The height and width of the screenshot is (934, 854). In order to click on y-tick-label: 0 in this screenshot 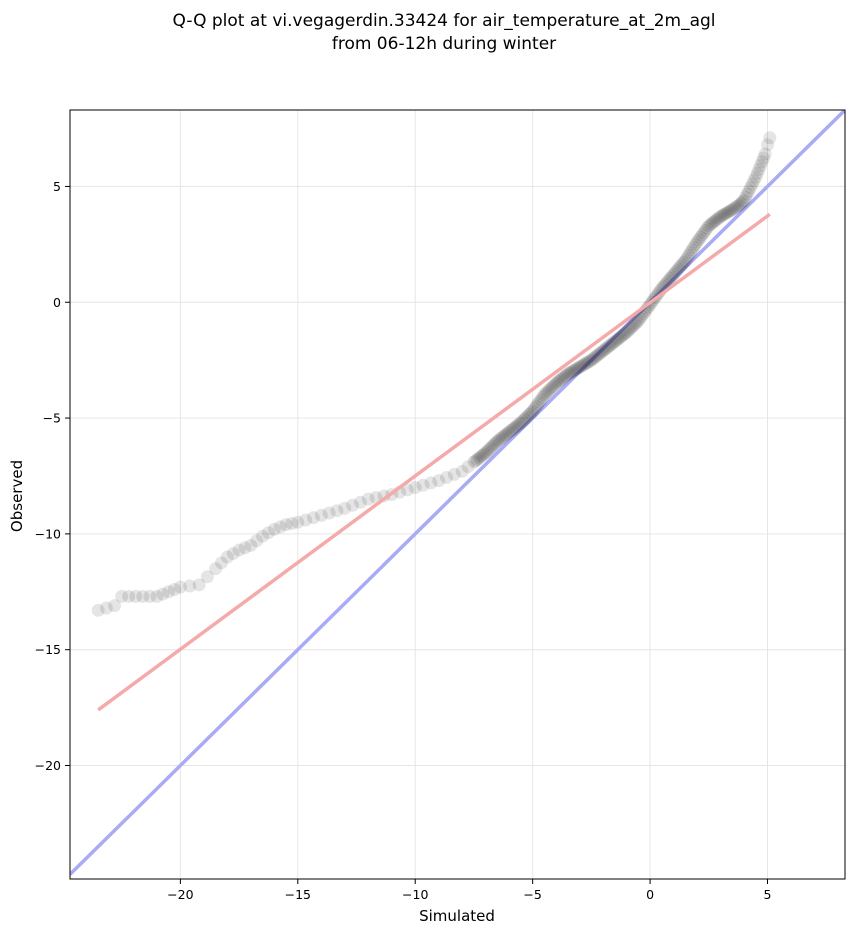, I will do `click(57, 302)`.